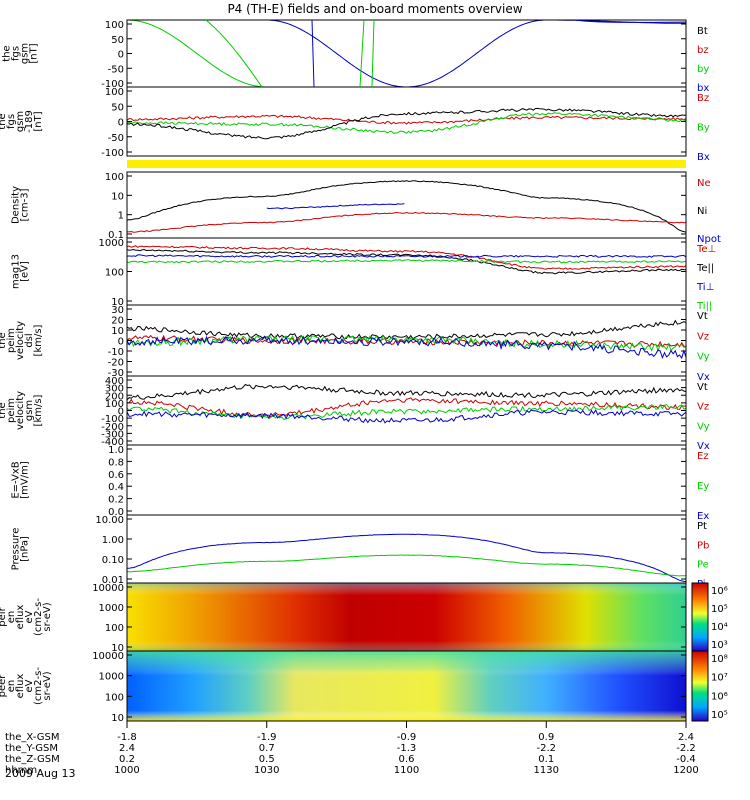 The image size is (750, 800). Describe the element at coordinates (546, 737) in the screenshot. I see `x-tick-value: 0.9` at that location.